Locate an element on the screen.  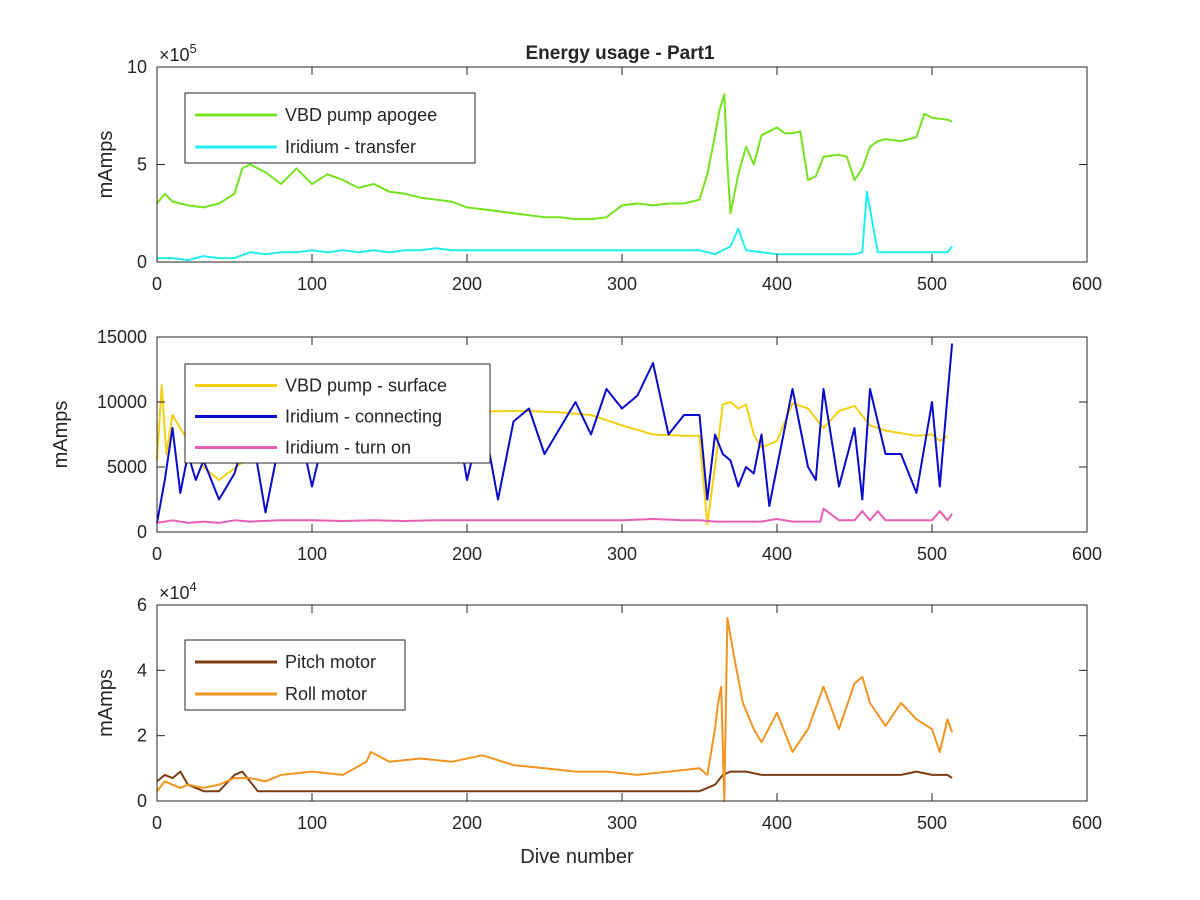
chart-2-legend-label-0: Pitch motor is located at coordinates (330, 662).